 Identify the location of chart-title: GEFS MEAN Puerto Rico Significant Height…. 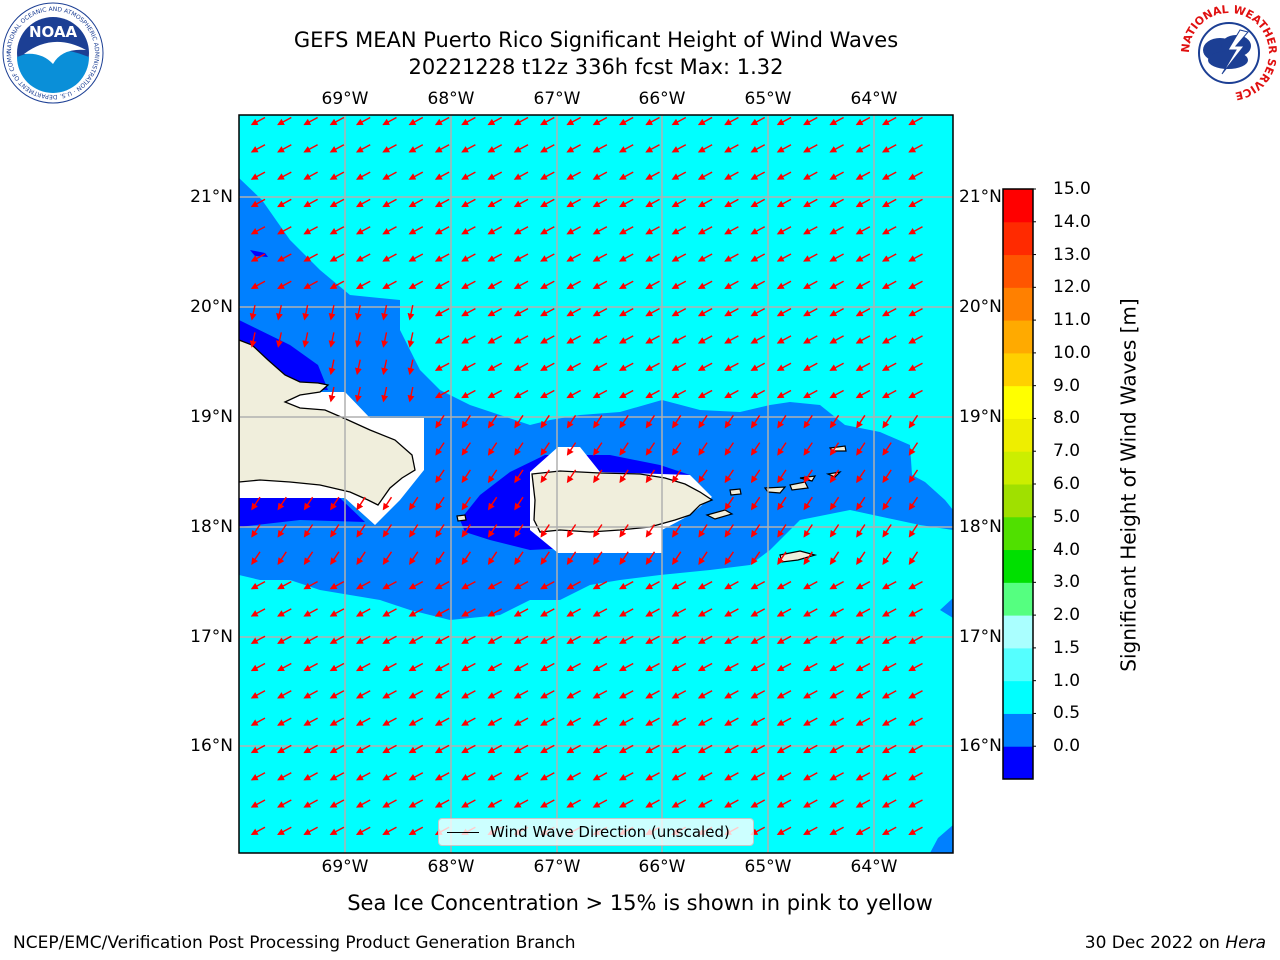
(596, 40).